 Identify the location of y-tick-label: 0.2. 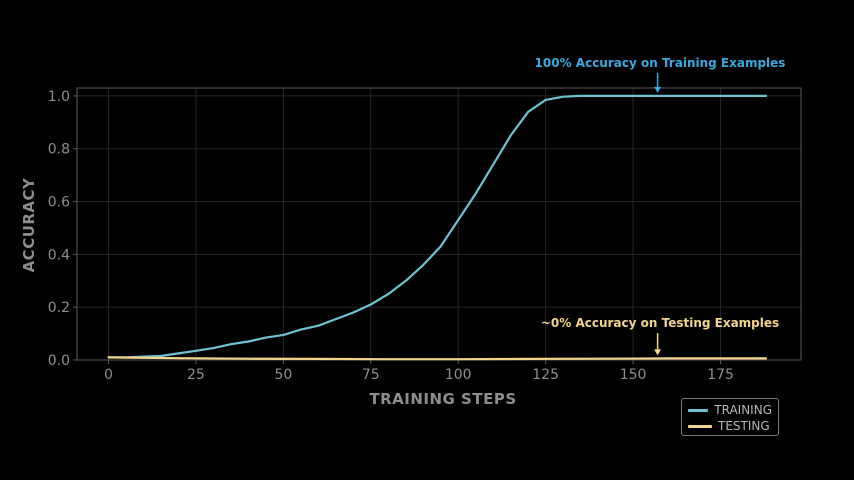
(59, 308).